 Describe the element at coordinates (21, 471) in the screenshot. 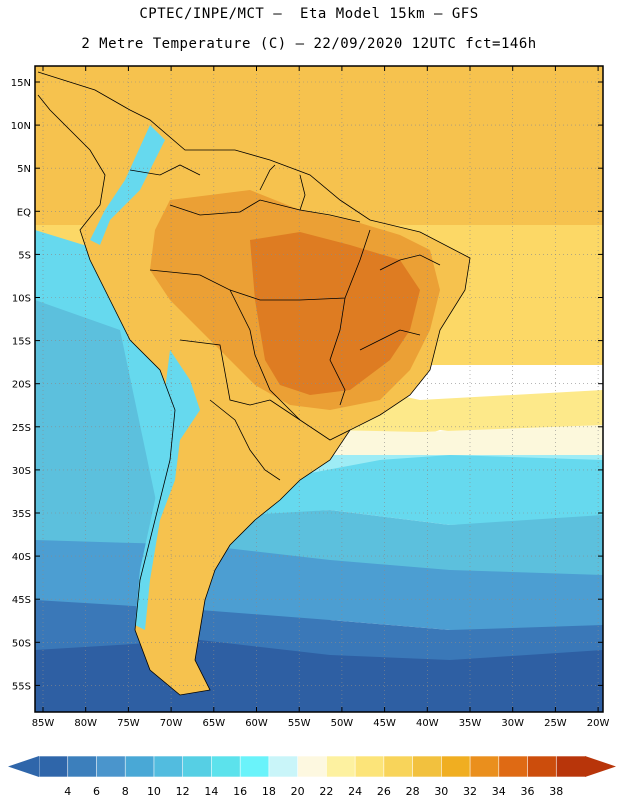

I see `lat-label: 30S` at that location.